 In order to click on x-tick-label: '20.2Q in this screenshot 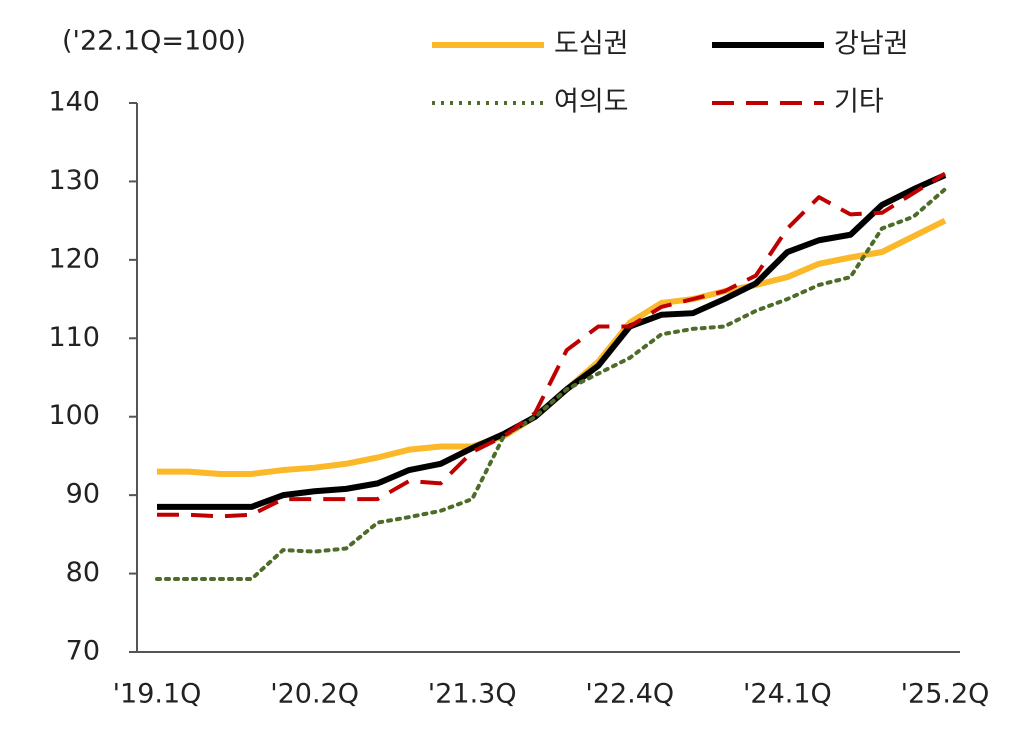, I will do `click(314, 694)`.